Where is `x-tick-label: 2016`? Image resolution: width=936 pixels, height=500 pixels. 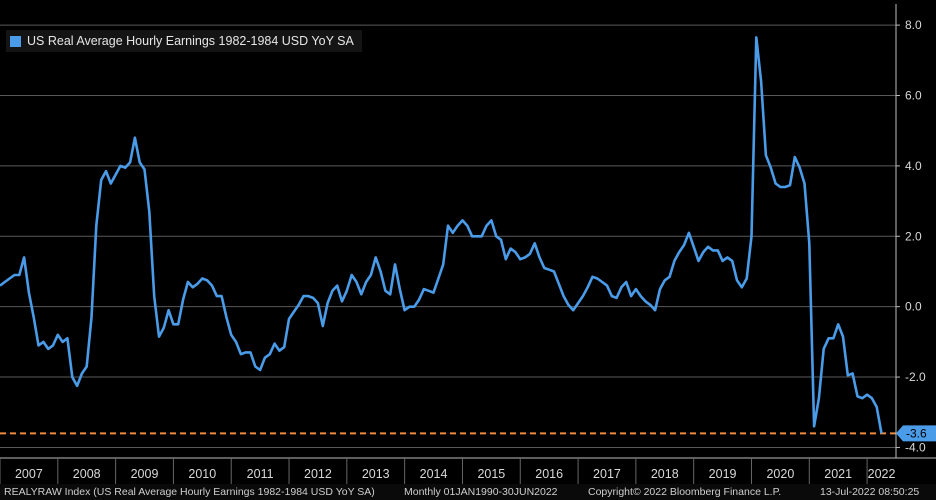
x-tick-label: 2016 is located at coordinates (549, 474).